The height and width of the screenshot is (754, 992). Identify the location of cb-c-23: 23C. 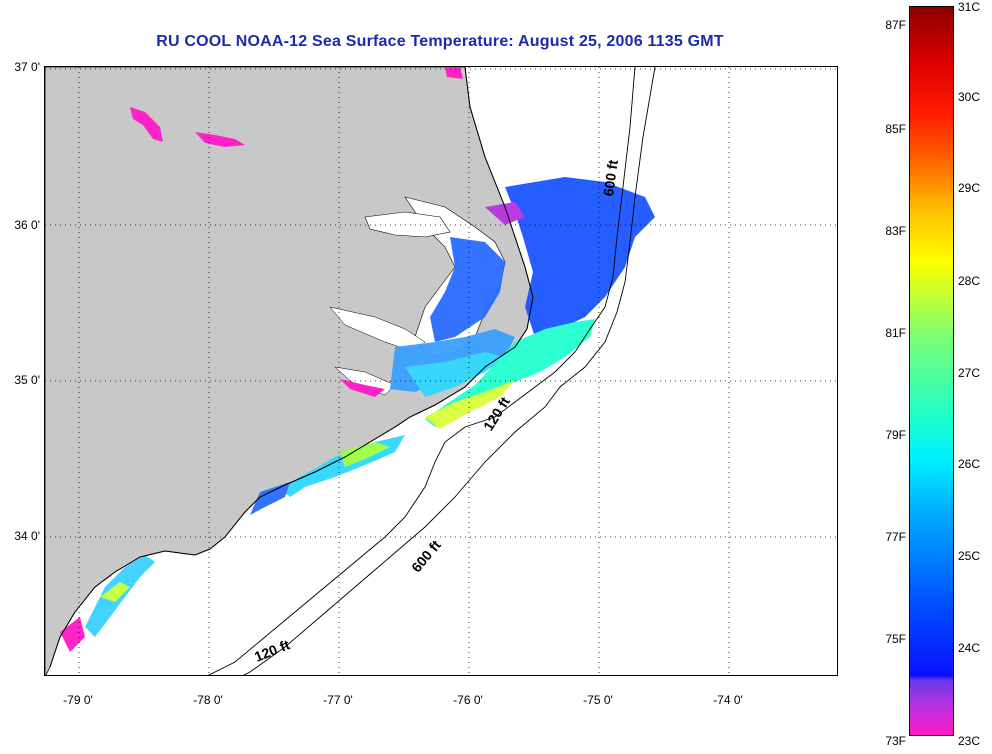
(969, 741).